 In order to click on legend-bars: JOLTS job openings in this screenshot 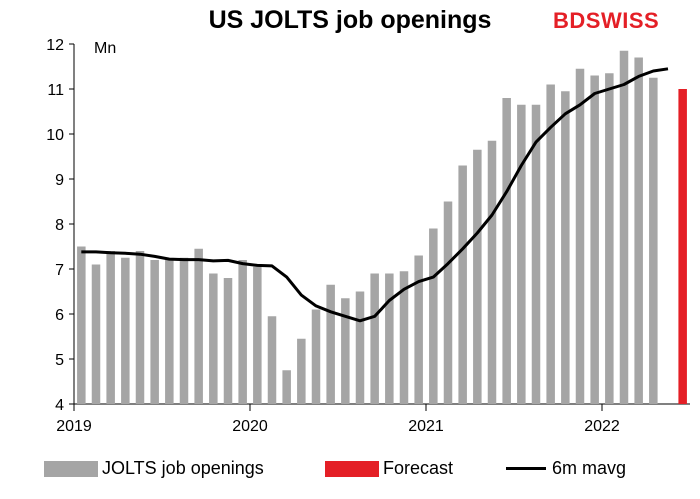, I will do `click(154, 468)`.